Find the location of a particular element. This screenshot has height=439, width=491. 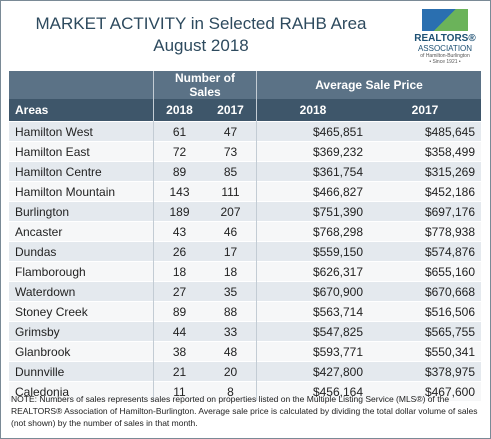

value-cell: $466,827 is located at coordinates (312, 191).